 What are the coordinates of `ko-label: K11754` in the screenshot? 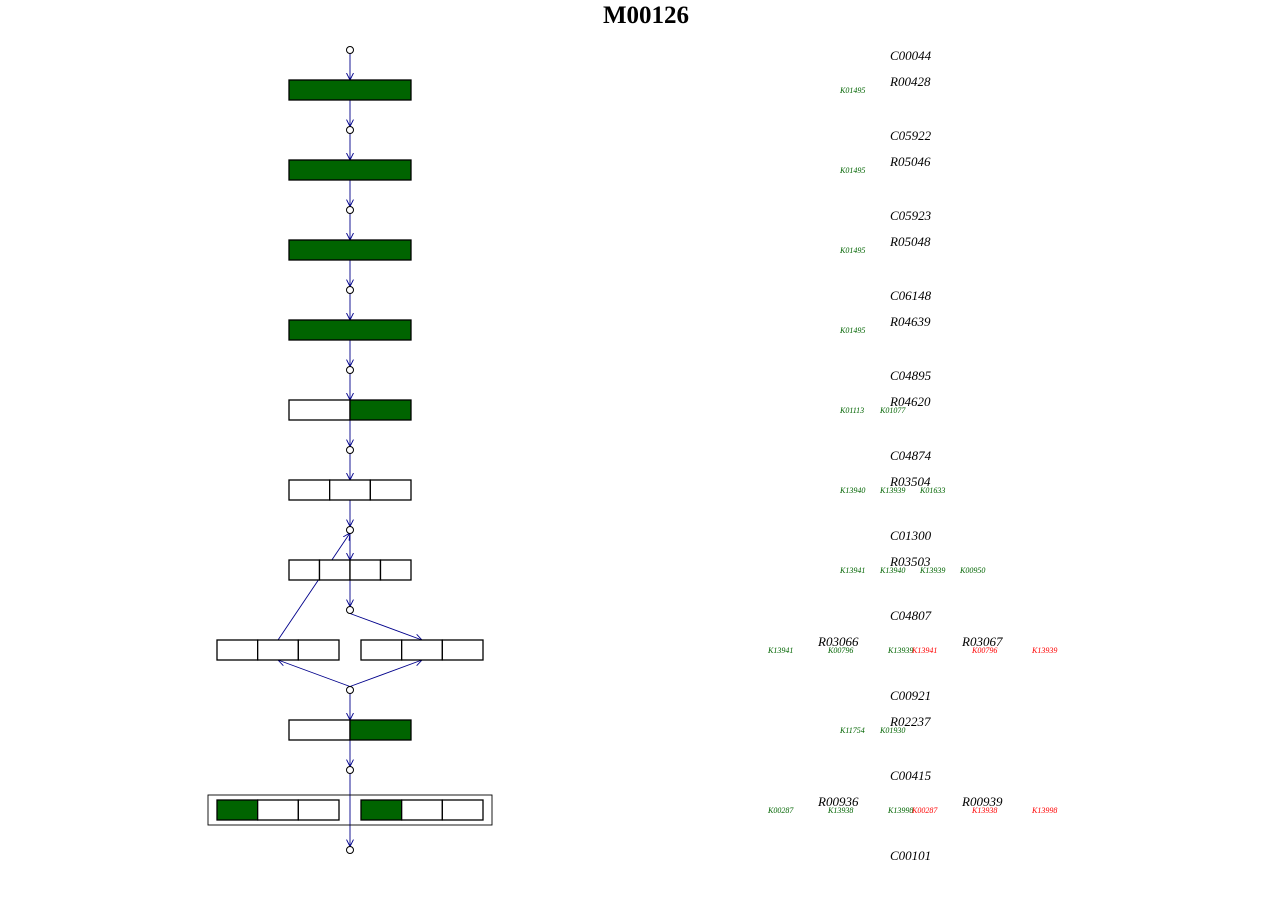 It's located at (852, 730).